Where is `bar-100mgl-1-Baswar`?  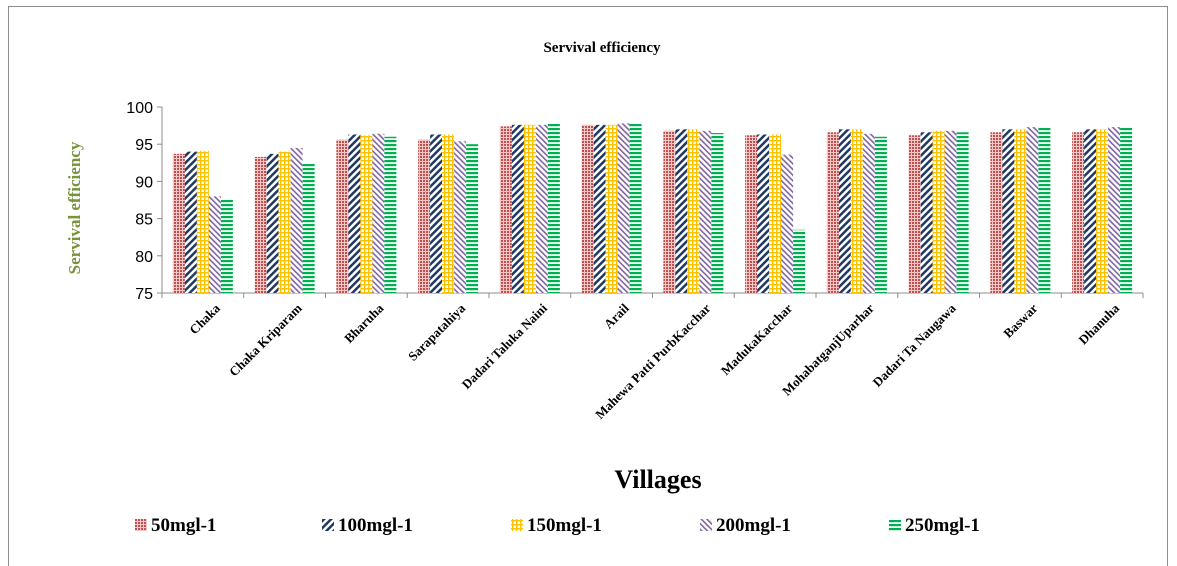
bar-100mgl-1-Baswar is located at coordinates (1008, 211).